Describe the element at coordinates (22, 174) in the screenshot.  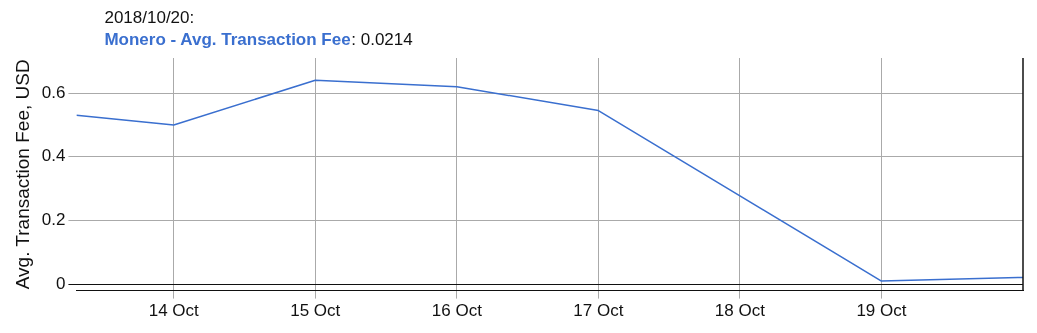
I see `y-axis-title: Avg. Transaction Fee, USD` at that location.